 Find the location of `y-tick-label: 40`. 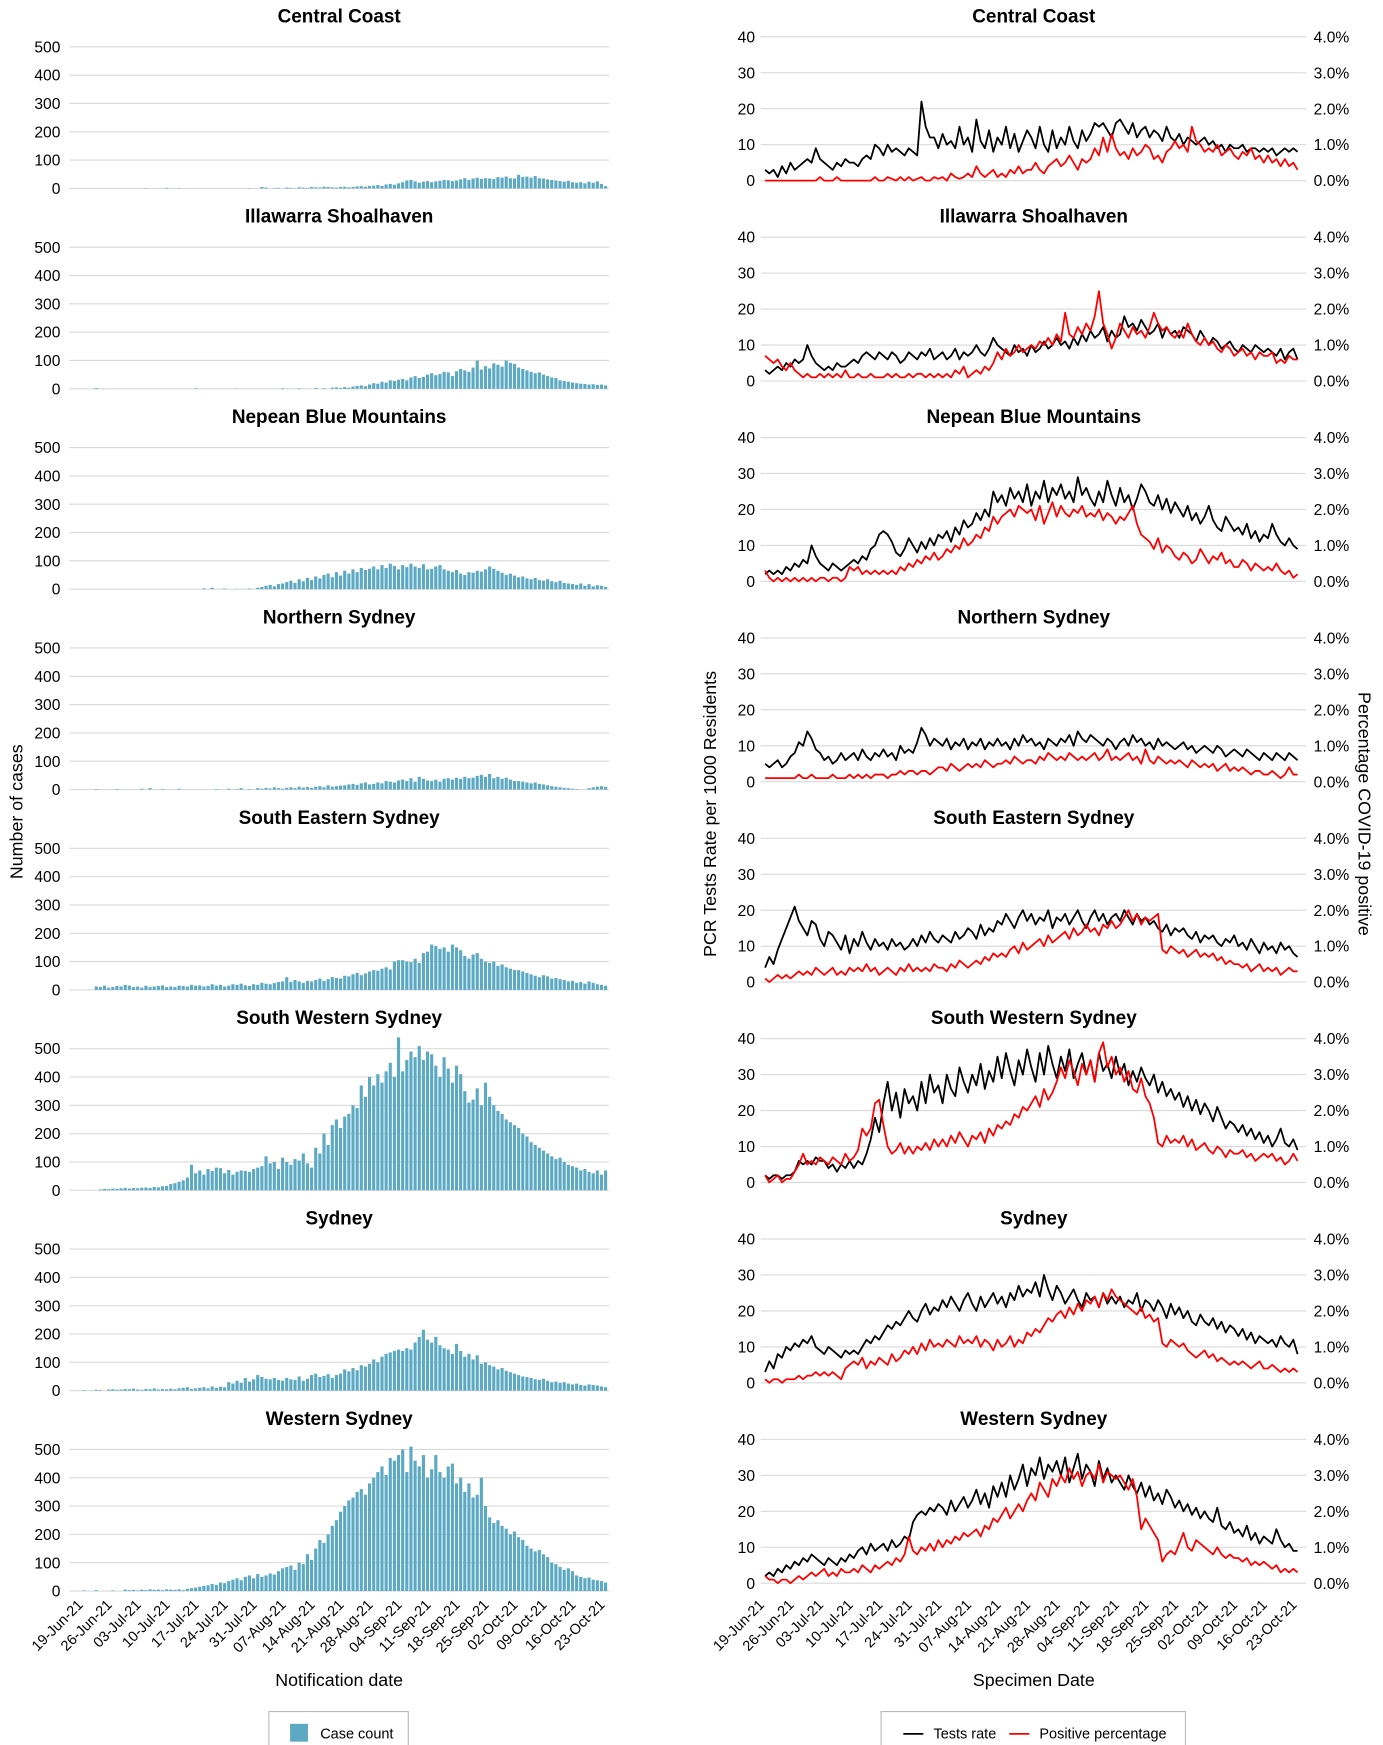

y-tick-label: 40 is located at coordinates (747, 1240).